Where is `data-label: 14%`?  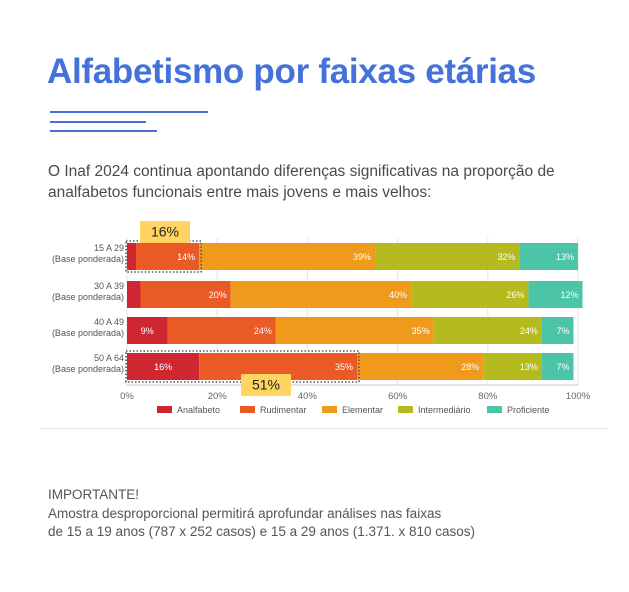 data-label: 14% is located at coordinates (186, 257).